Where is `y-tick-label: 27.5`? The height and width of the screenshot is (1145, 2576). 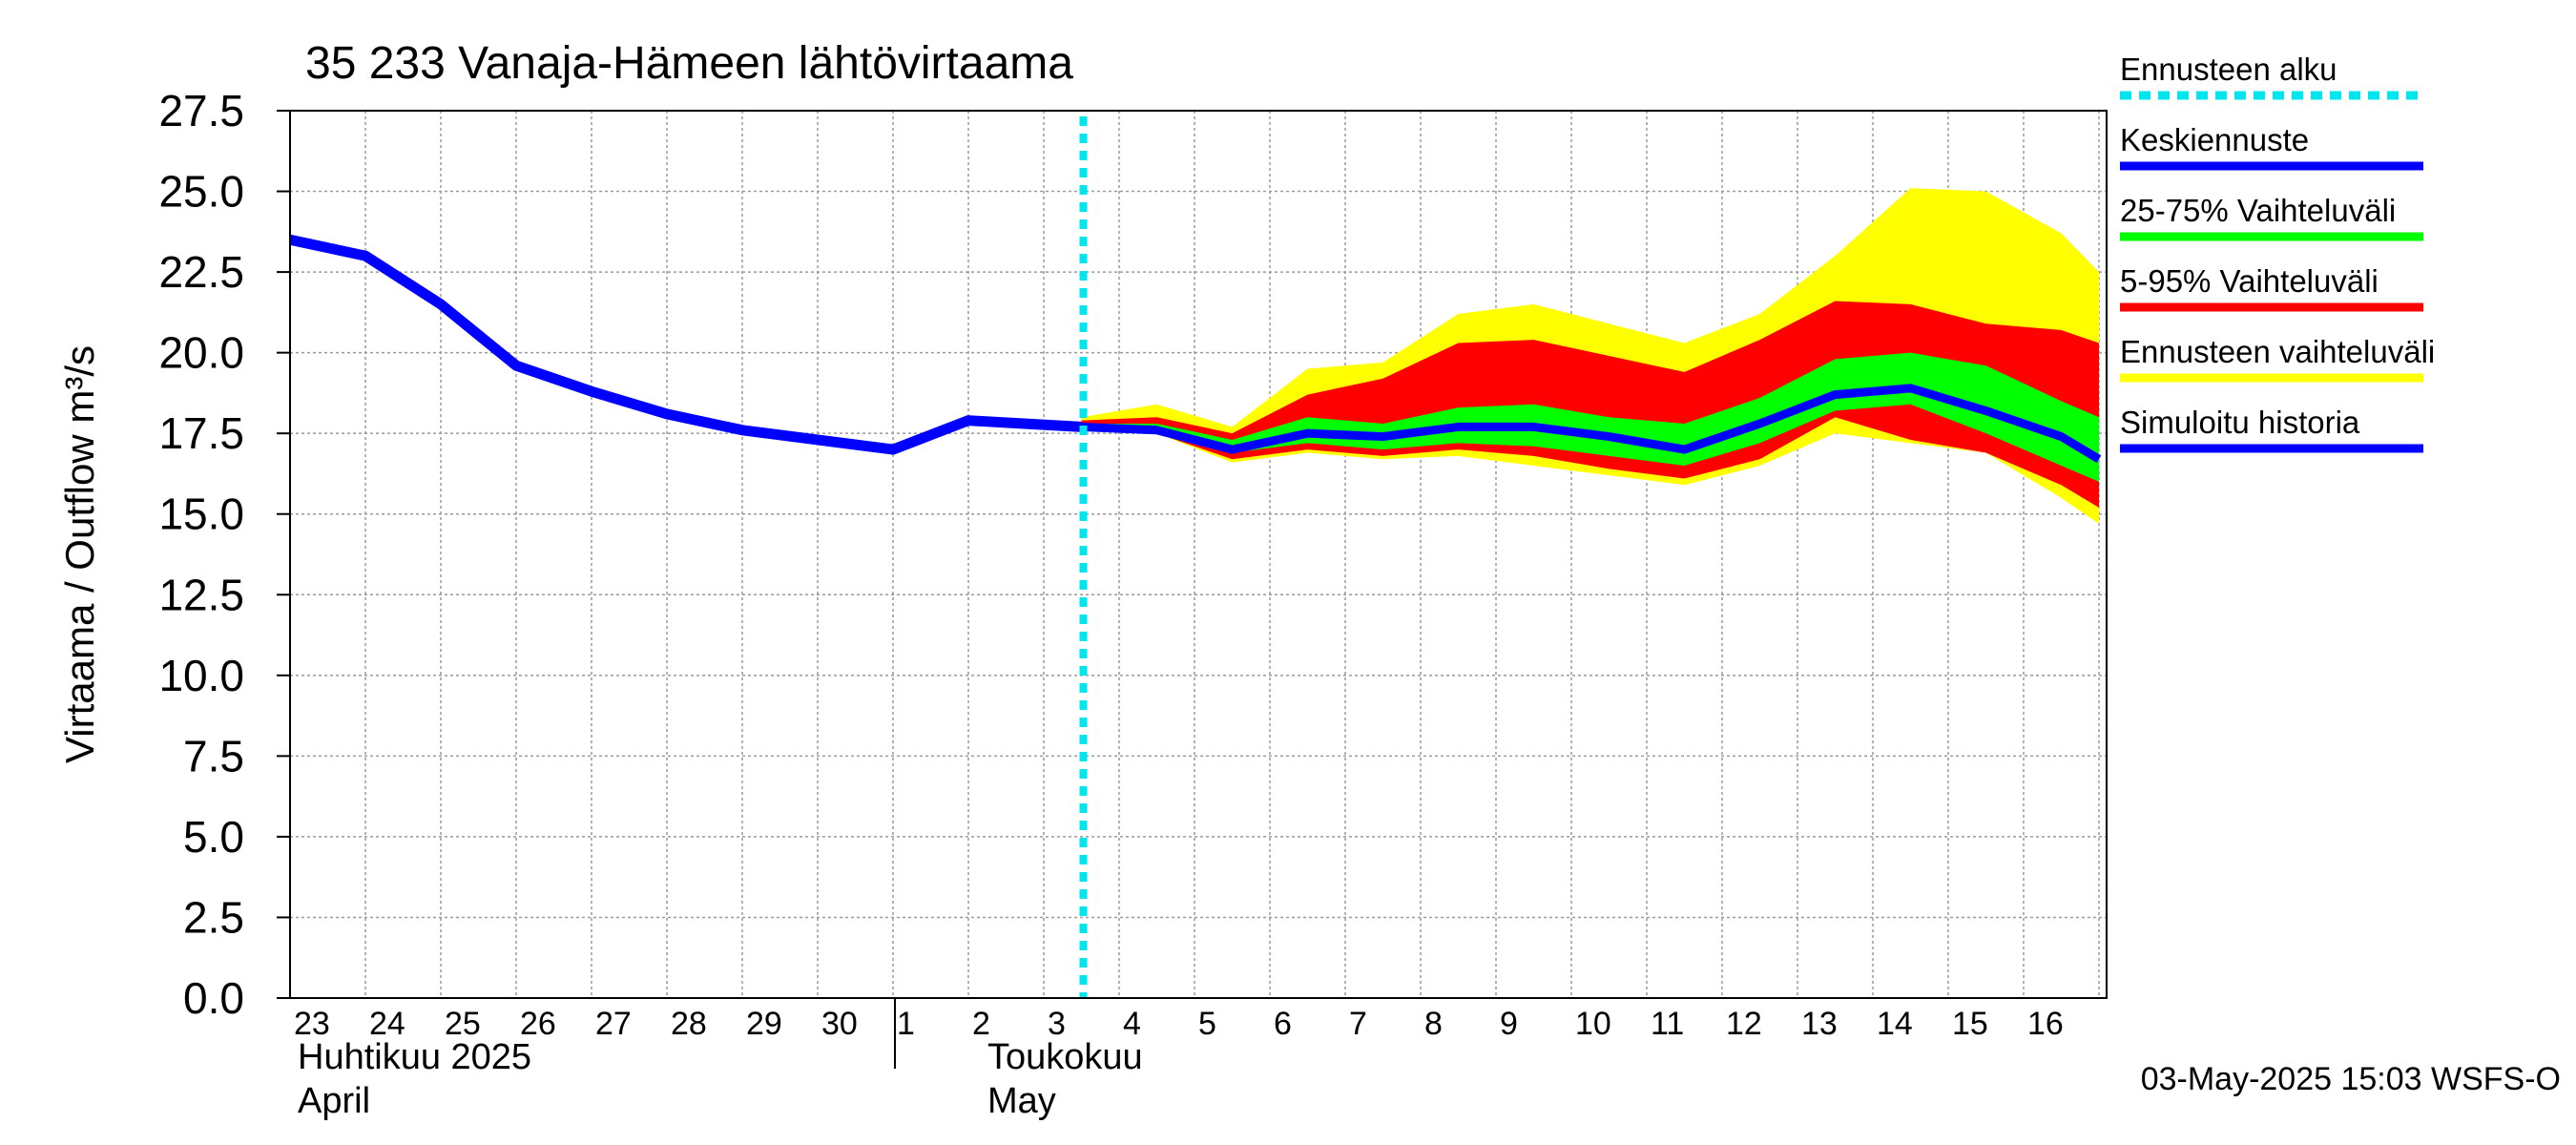
y-tick-label: 27.5 is located at coordinates (201, 110).